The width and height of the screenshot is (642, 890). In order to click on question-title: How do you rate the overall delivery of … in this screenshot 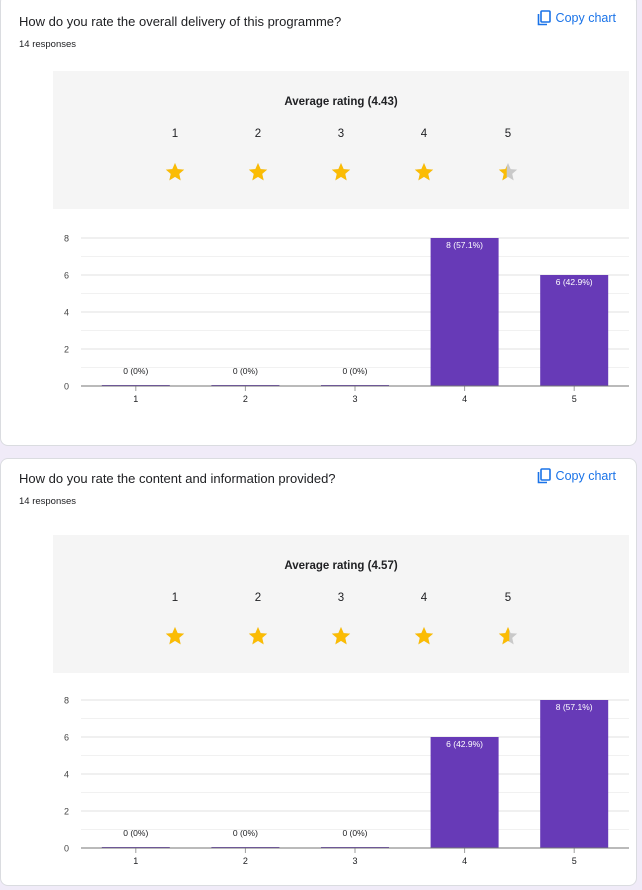, I will do `click(180, 21)`.